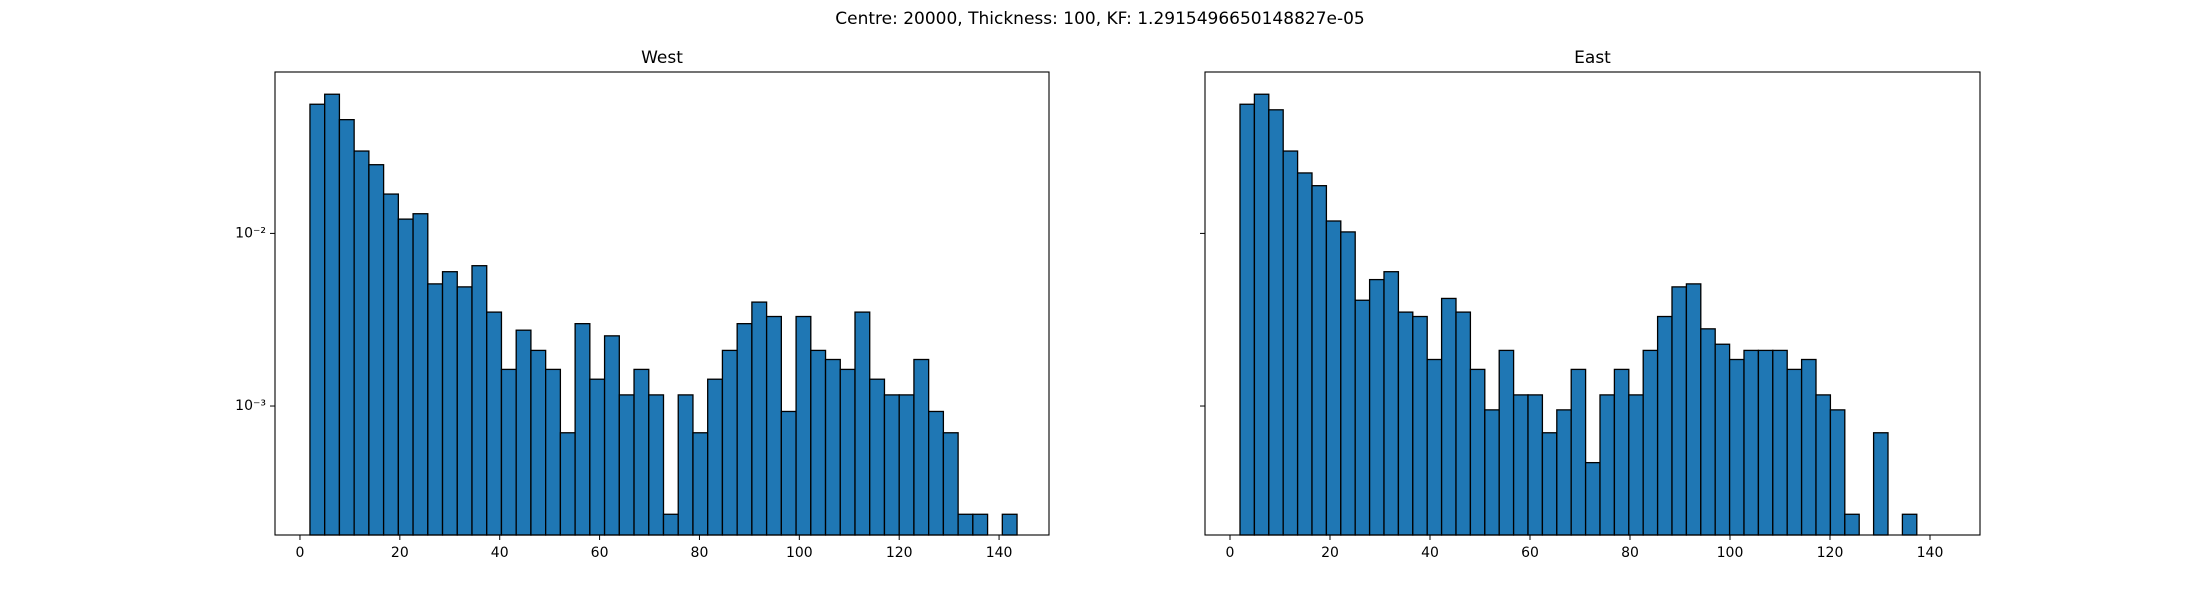  What do you see at coordinates (1530, 553) in the screenshot?
I see `x-tick-label: 60` at bounding box center [1530, 553].